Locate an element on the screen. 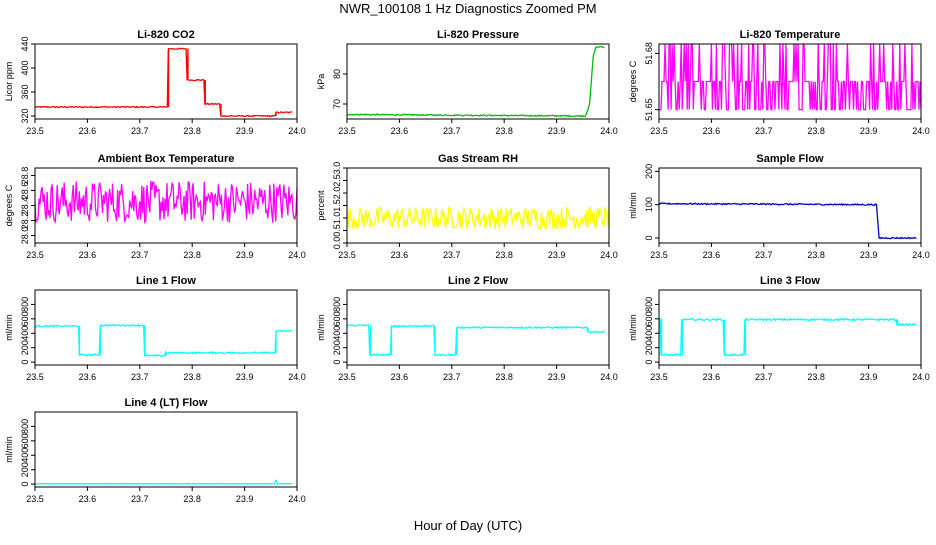  y-tick-label: 1.0 is located at coordinates (337, 218).